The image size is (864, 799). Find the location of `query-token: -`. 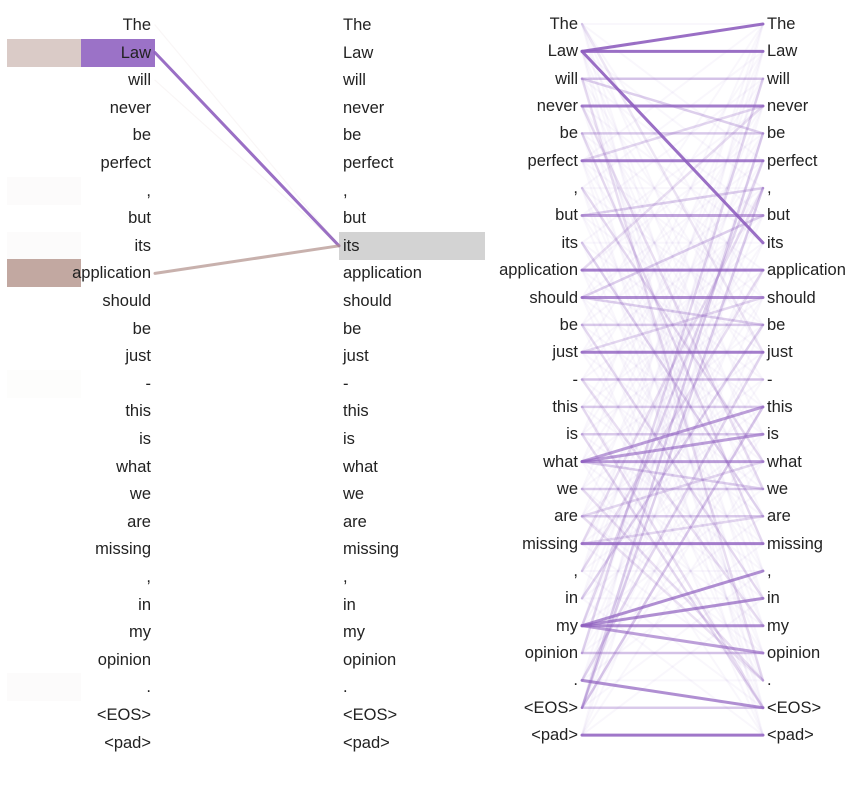

query-token: - is located at coordinates (346, 383).